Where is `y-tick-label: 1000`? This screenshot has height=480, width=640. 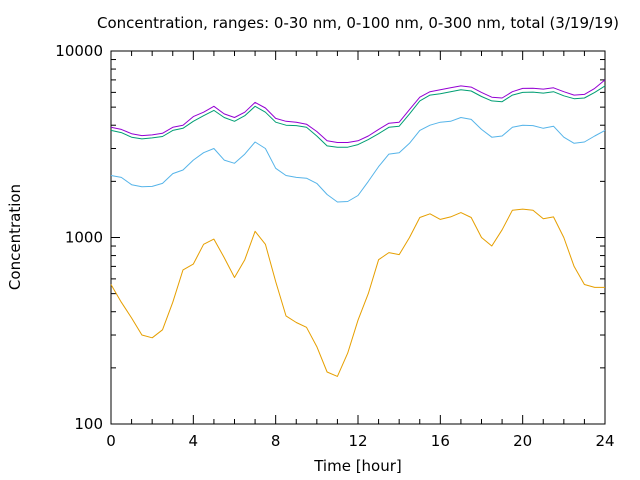
y-tick-label: 1000 is located at coordinates (84, 238).